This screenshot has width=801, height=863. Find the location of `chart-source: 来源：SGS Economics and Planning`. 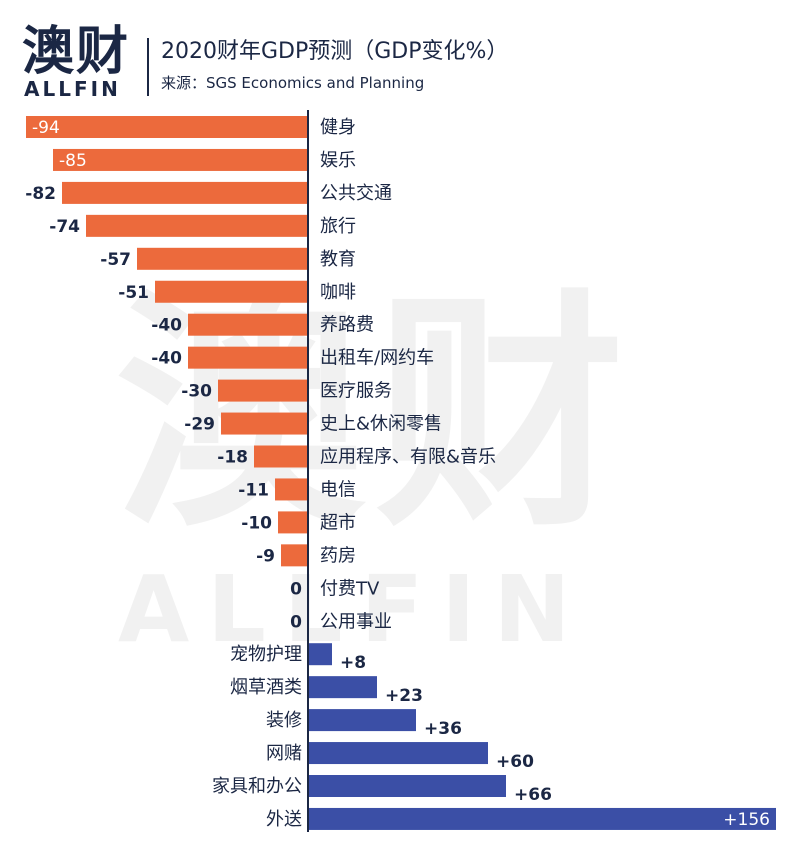

chart-source: 来源：SGS Economics and Planning is located at coordinates (293, 83).